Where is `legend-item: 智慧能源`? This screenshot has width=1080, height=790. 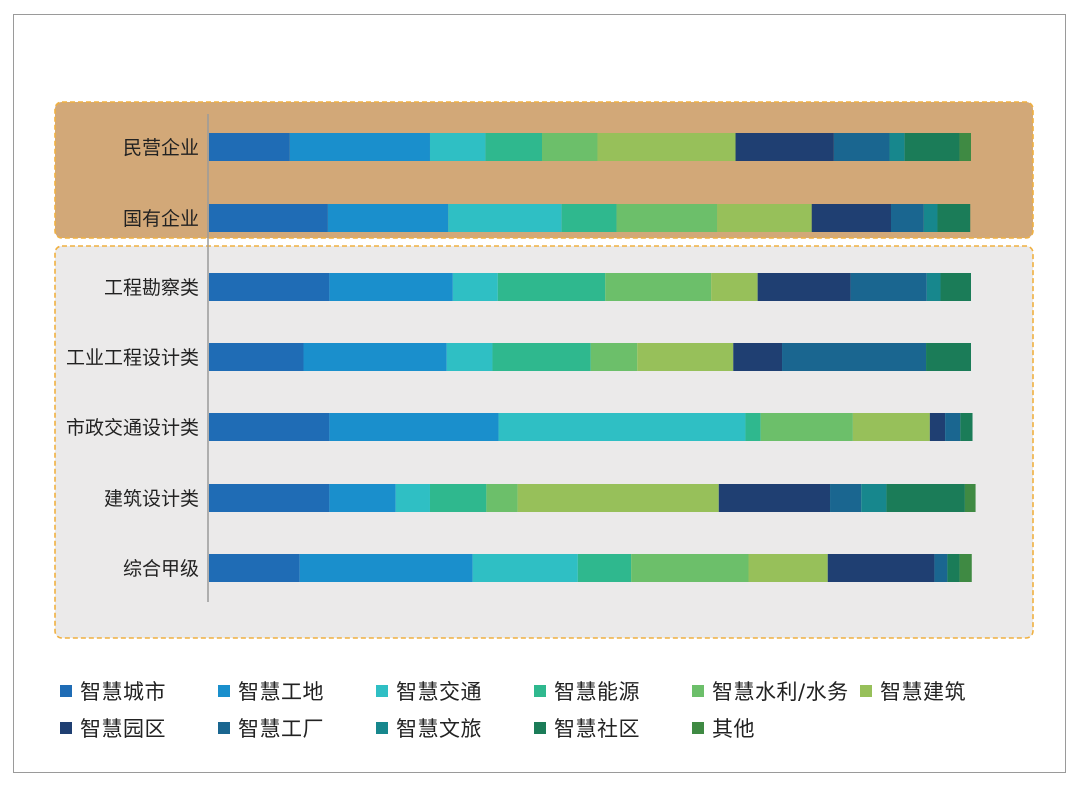
legend-item: 智慧能源 is located at coordinates (587, 691).